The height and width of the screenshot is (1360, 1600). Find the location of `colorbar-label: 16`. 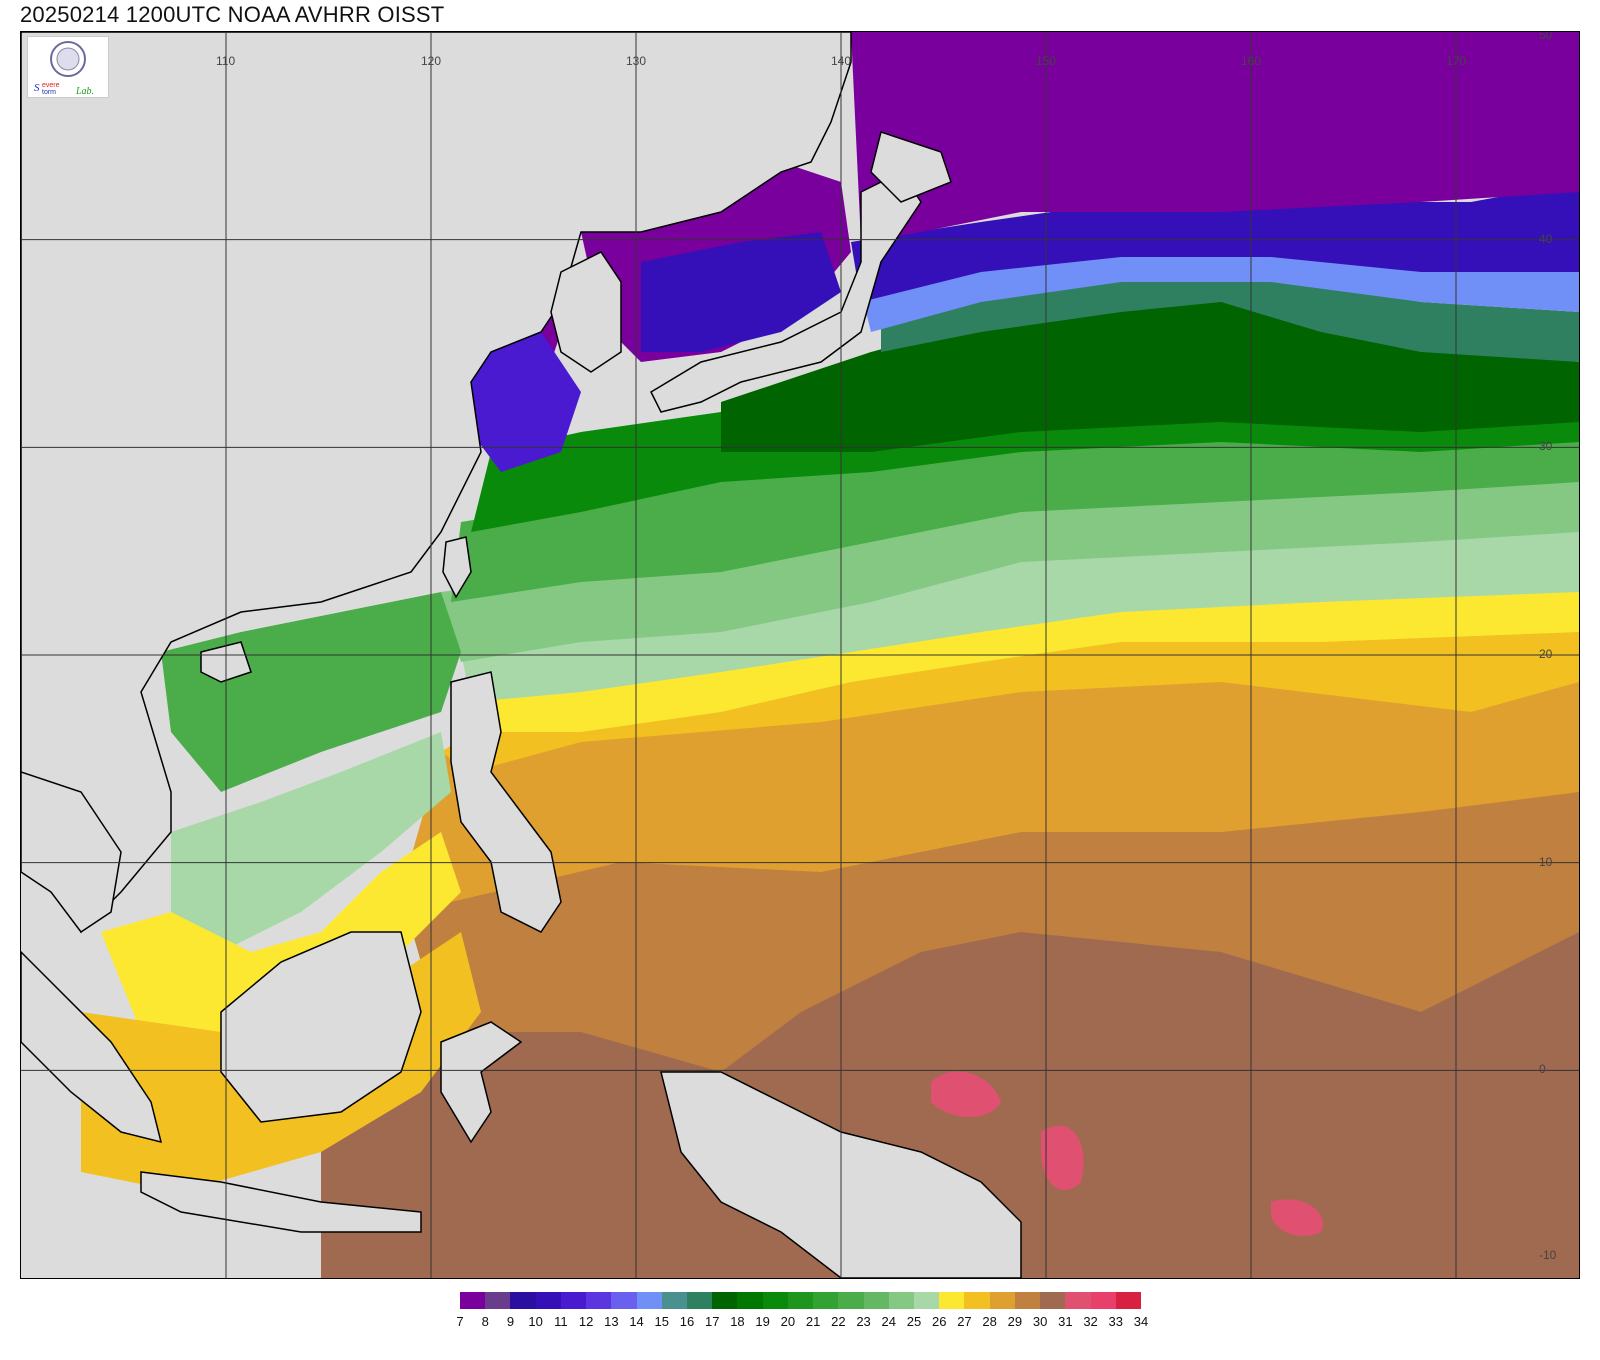

colorbar-label: 16 is located at coordinates (687, 1321).